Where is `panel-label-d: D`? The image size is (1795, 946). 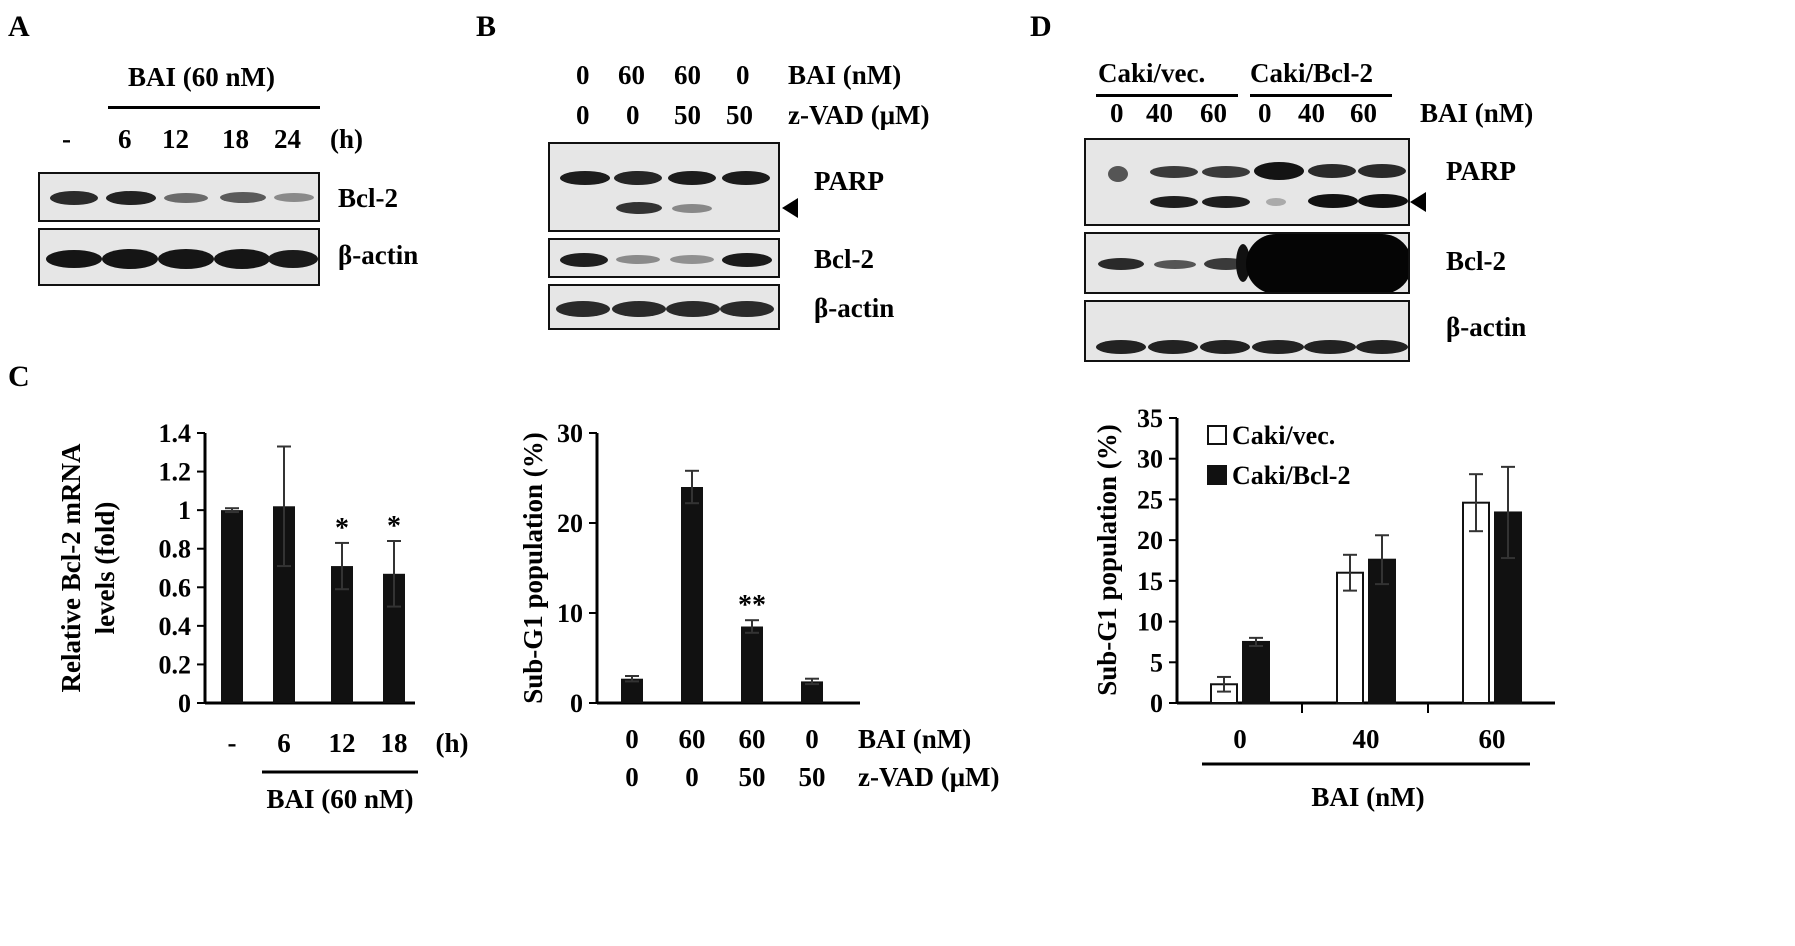 panel-label-d: D is located at coordinates (1041, 26).